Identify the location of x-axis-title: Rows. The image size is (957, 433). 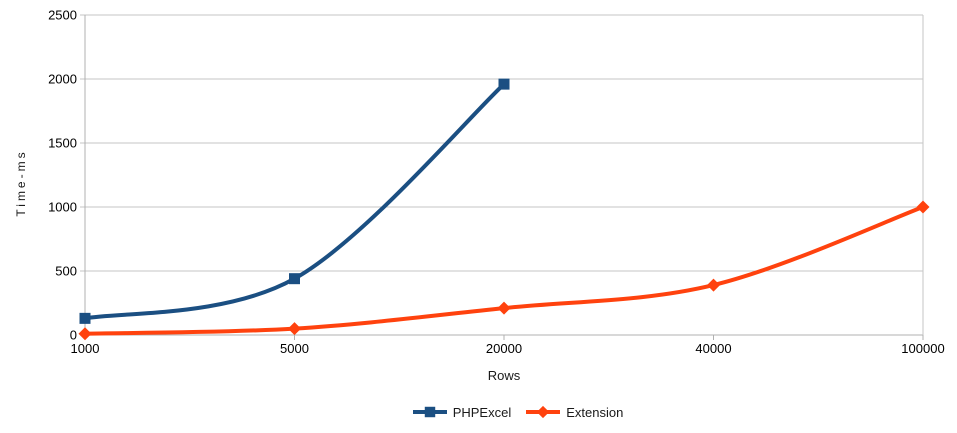
(504, 375).